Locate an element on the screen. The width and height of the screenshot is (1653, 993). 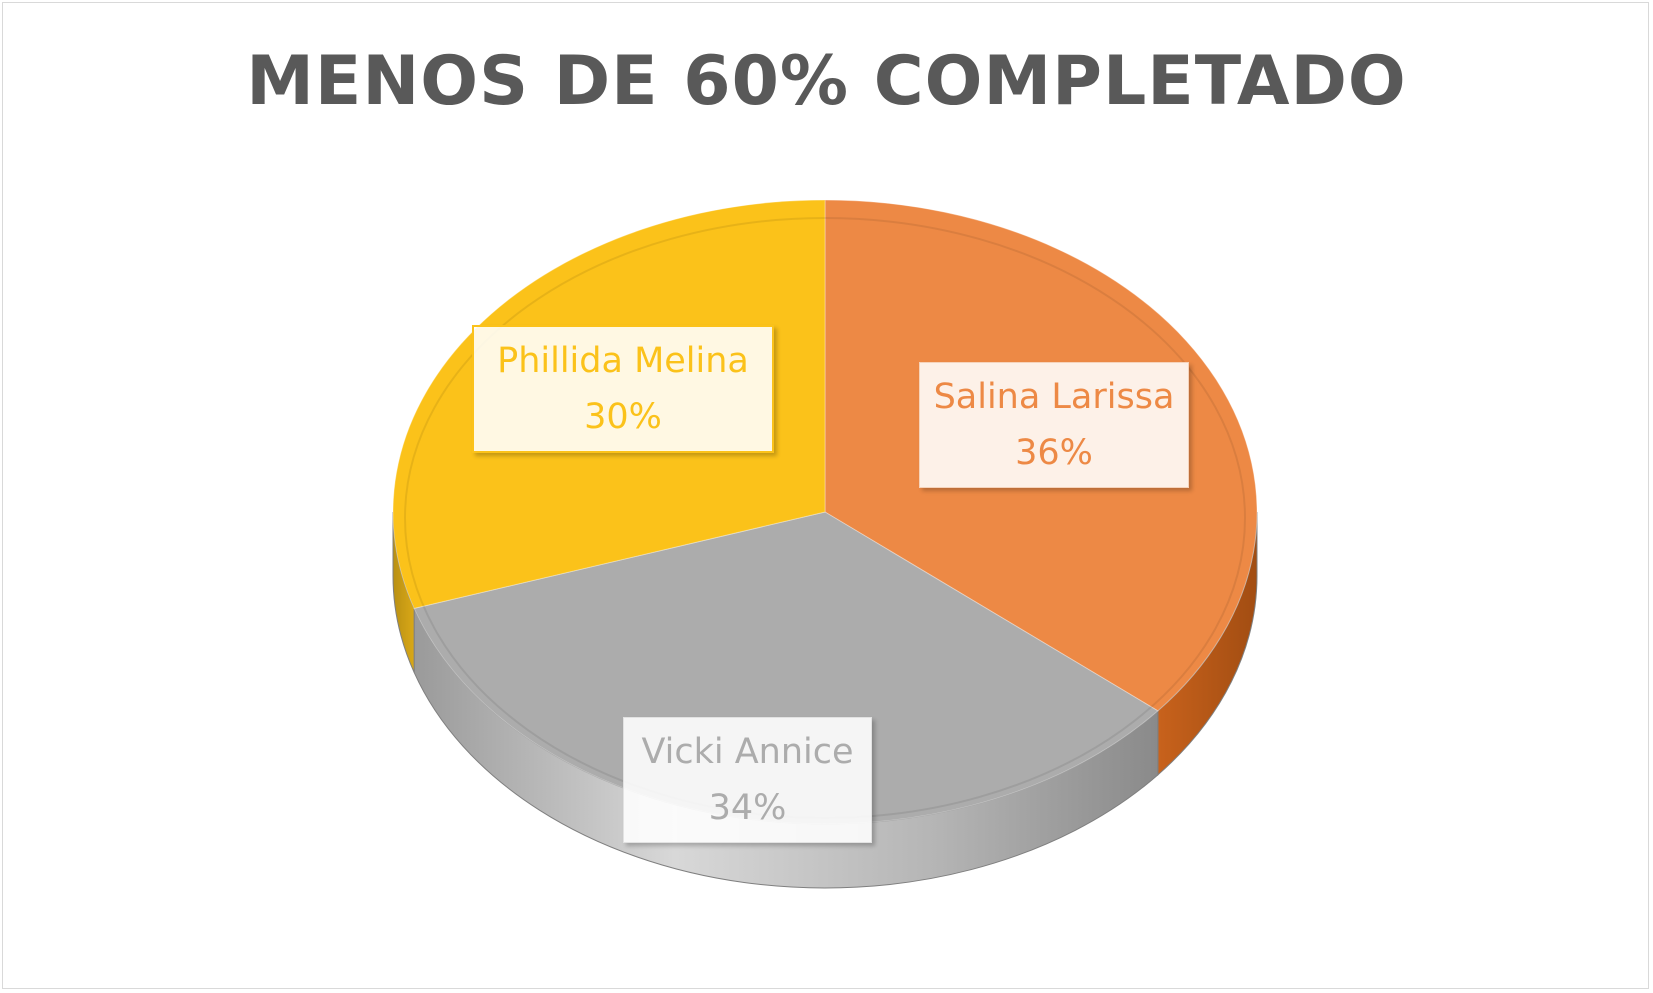
slice-name-vicki-annice: Vicki Annice is located at coordinates (747, 752).